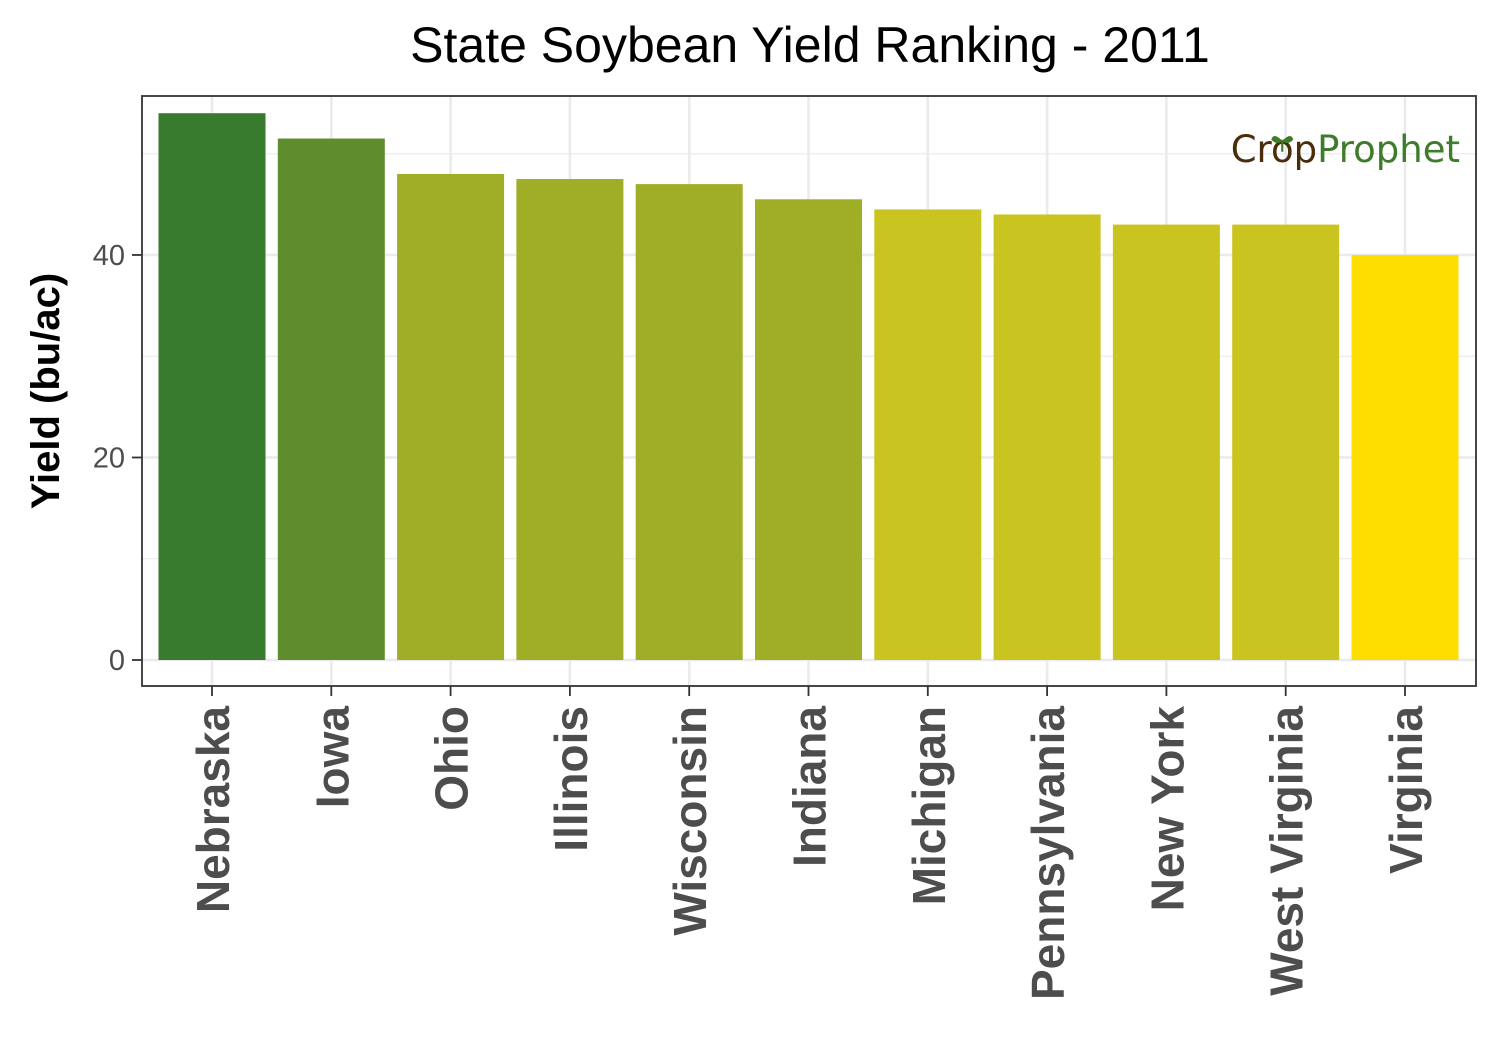 The image size is (1500, 1050). Describe the element at coordinates (1252, 149) in the screenshot. I see `brand-part-cr: Cr` at that location.